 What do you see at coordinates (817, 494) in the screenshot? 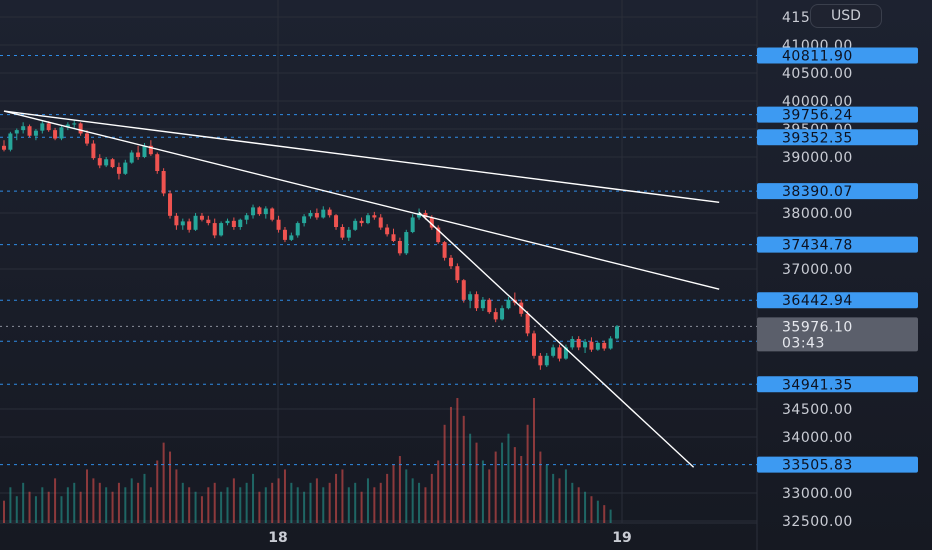
I see `price-tick-label: 33000.00` at bounding box center [817, 494].